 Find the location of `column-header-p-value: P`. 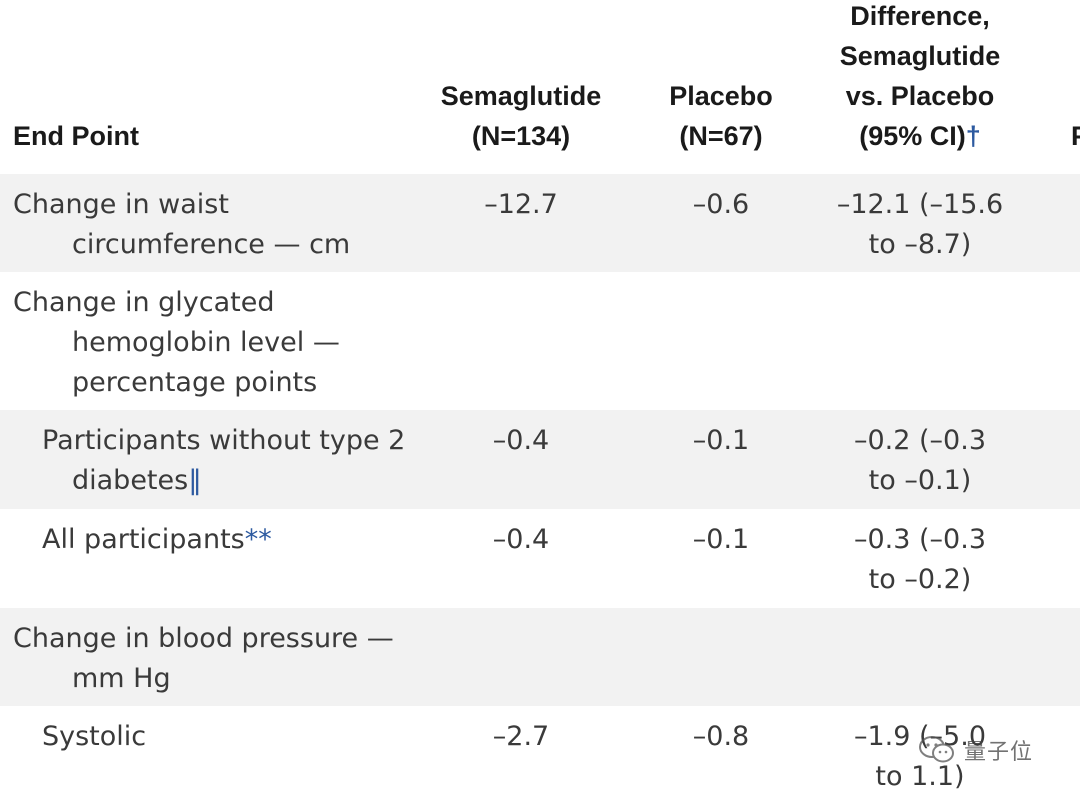

column-header-p-value: P is located at coordinates (1075, 136).